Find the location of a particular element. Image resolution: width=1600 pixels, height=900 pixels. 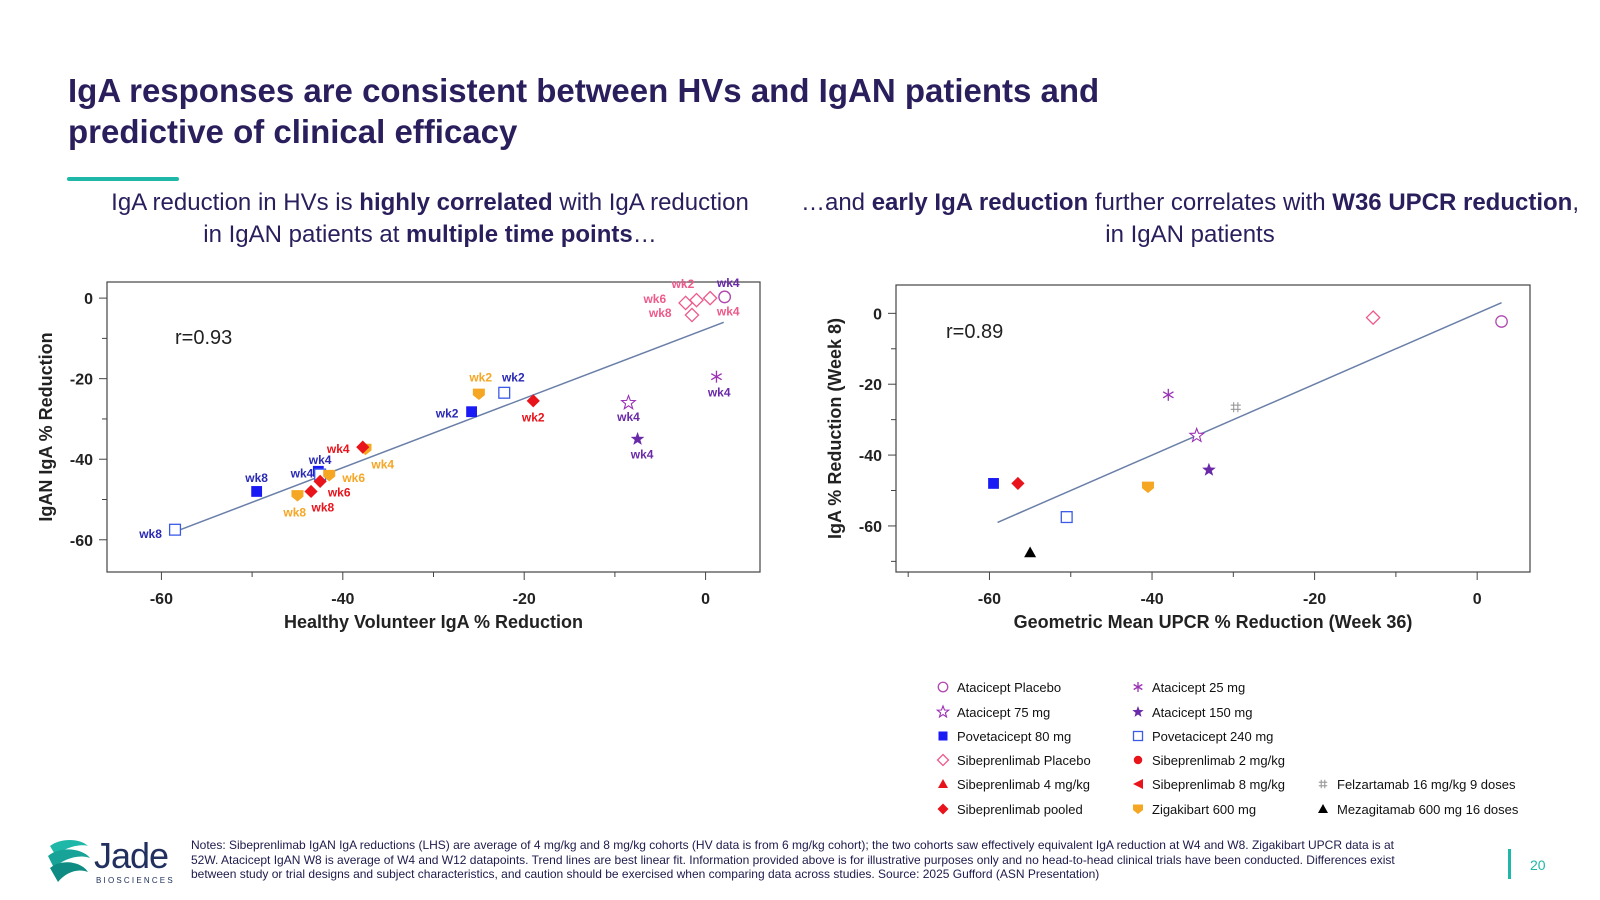

left-point-label-6: wk4 is located at coordinates (719, 392).